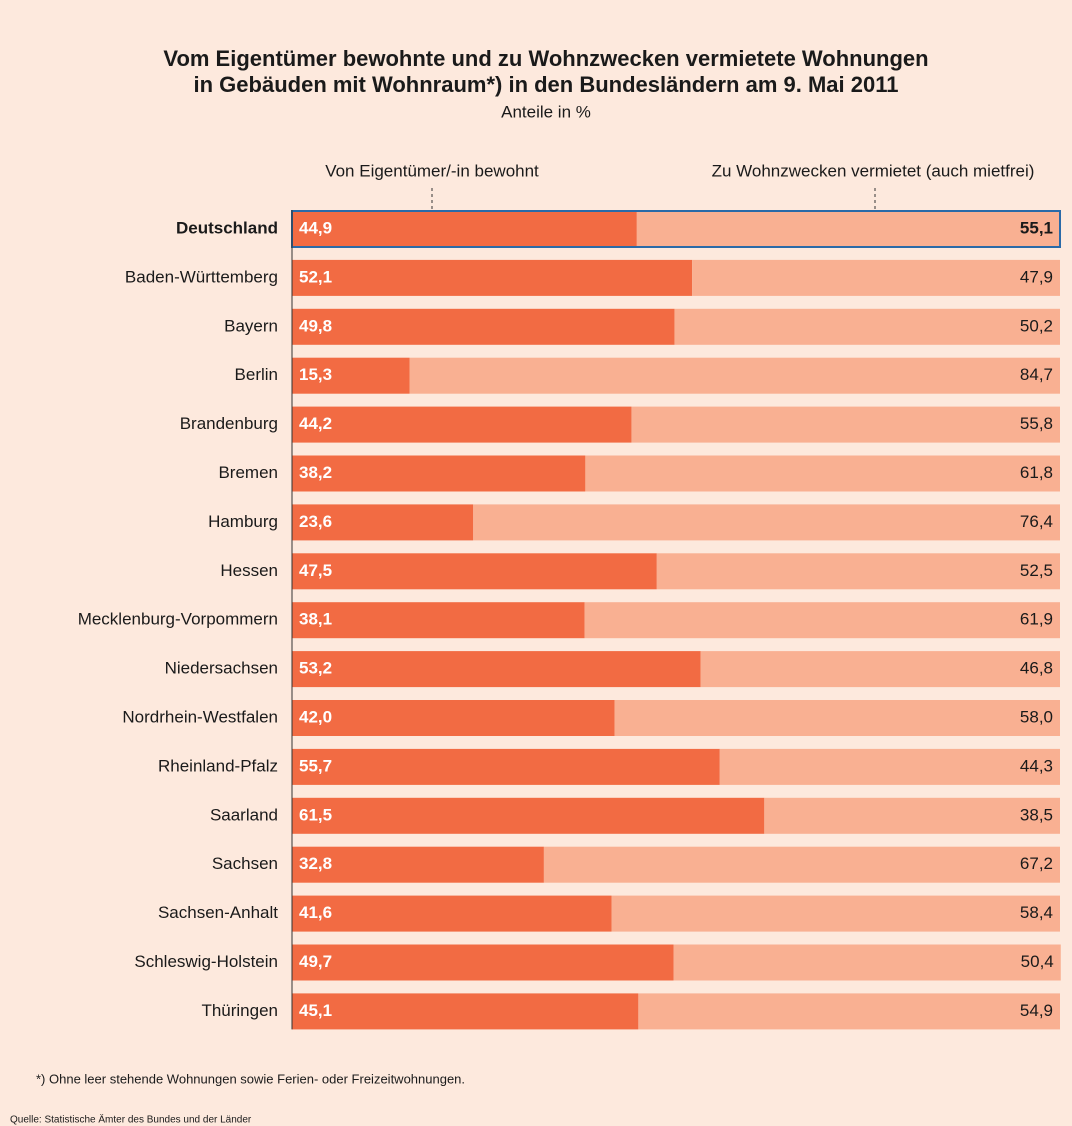 The image size is (1072, 1126). What do you see at coordinates (315, 472) in the screenshot?
I see `value-label: 38,2` at bounding box center [315, 472].